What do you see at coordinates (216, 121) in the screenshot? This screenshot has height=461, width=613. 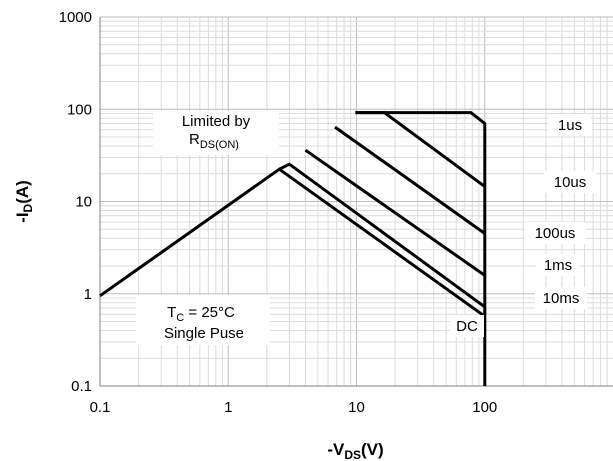 I see `annotation-limited-by: Limited by` at bounding box center [216, 121].